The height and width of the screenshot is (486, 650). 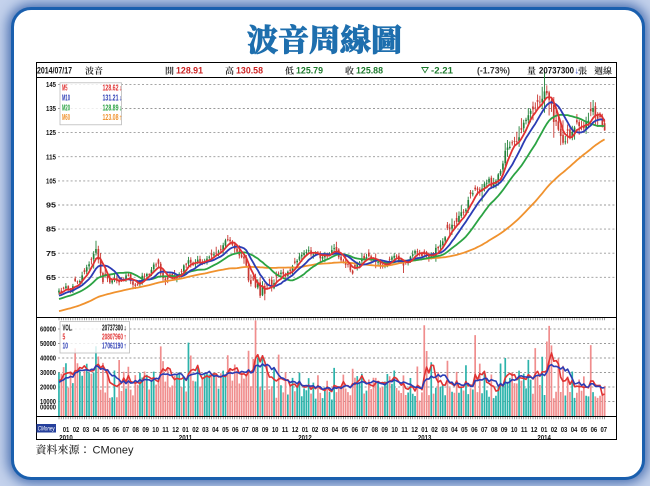 I want to click on svg-text: M20, so click(x=66, y=107).